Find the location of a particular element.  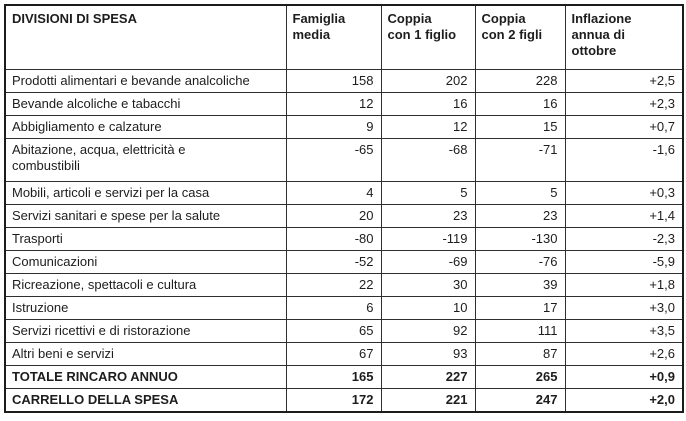

table-row-carrello-della-spesa: CARRELLO DELLA SPESA 172 221 247 +2,0 is located at coordinates (344, 400).